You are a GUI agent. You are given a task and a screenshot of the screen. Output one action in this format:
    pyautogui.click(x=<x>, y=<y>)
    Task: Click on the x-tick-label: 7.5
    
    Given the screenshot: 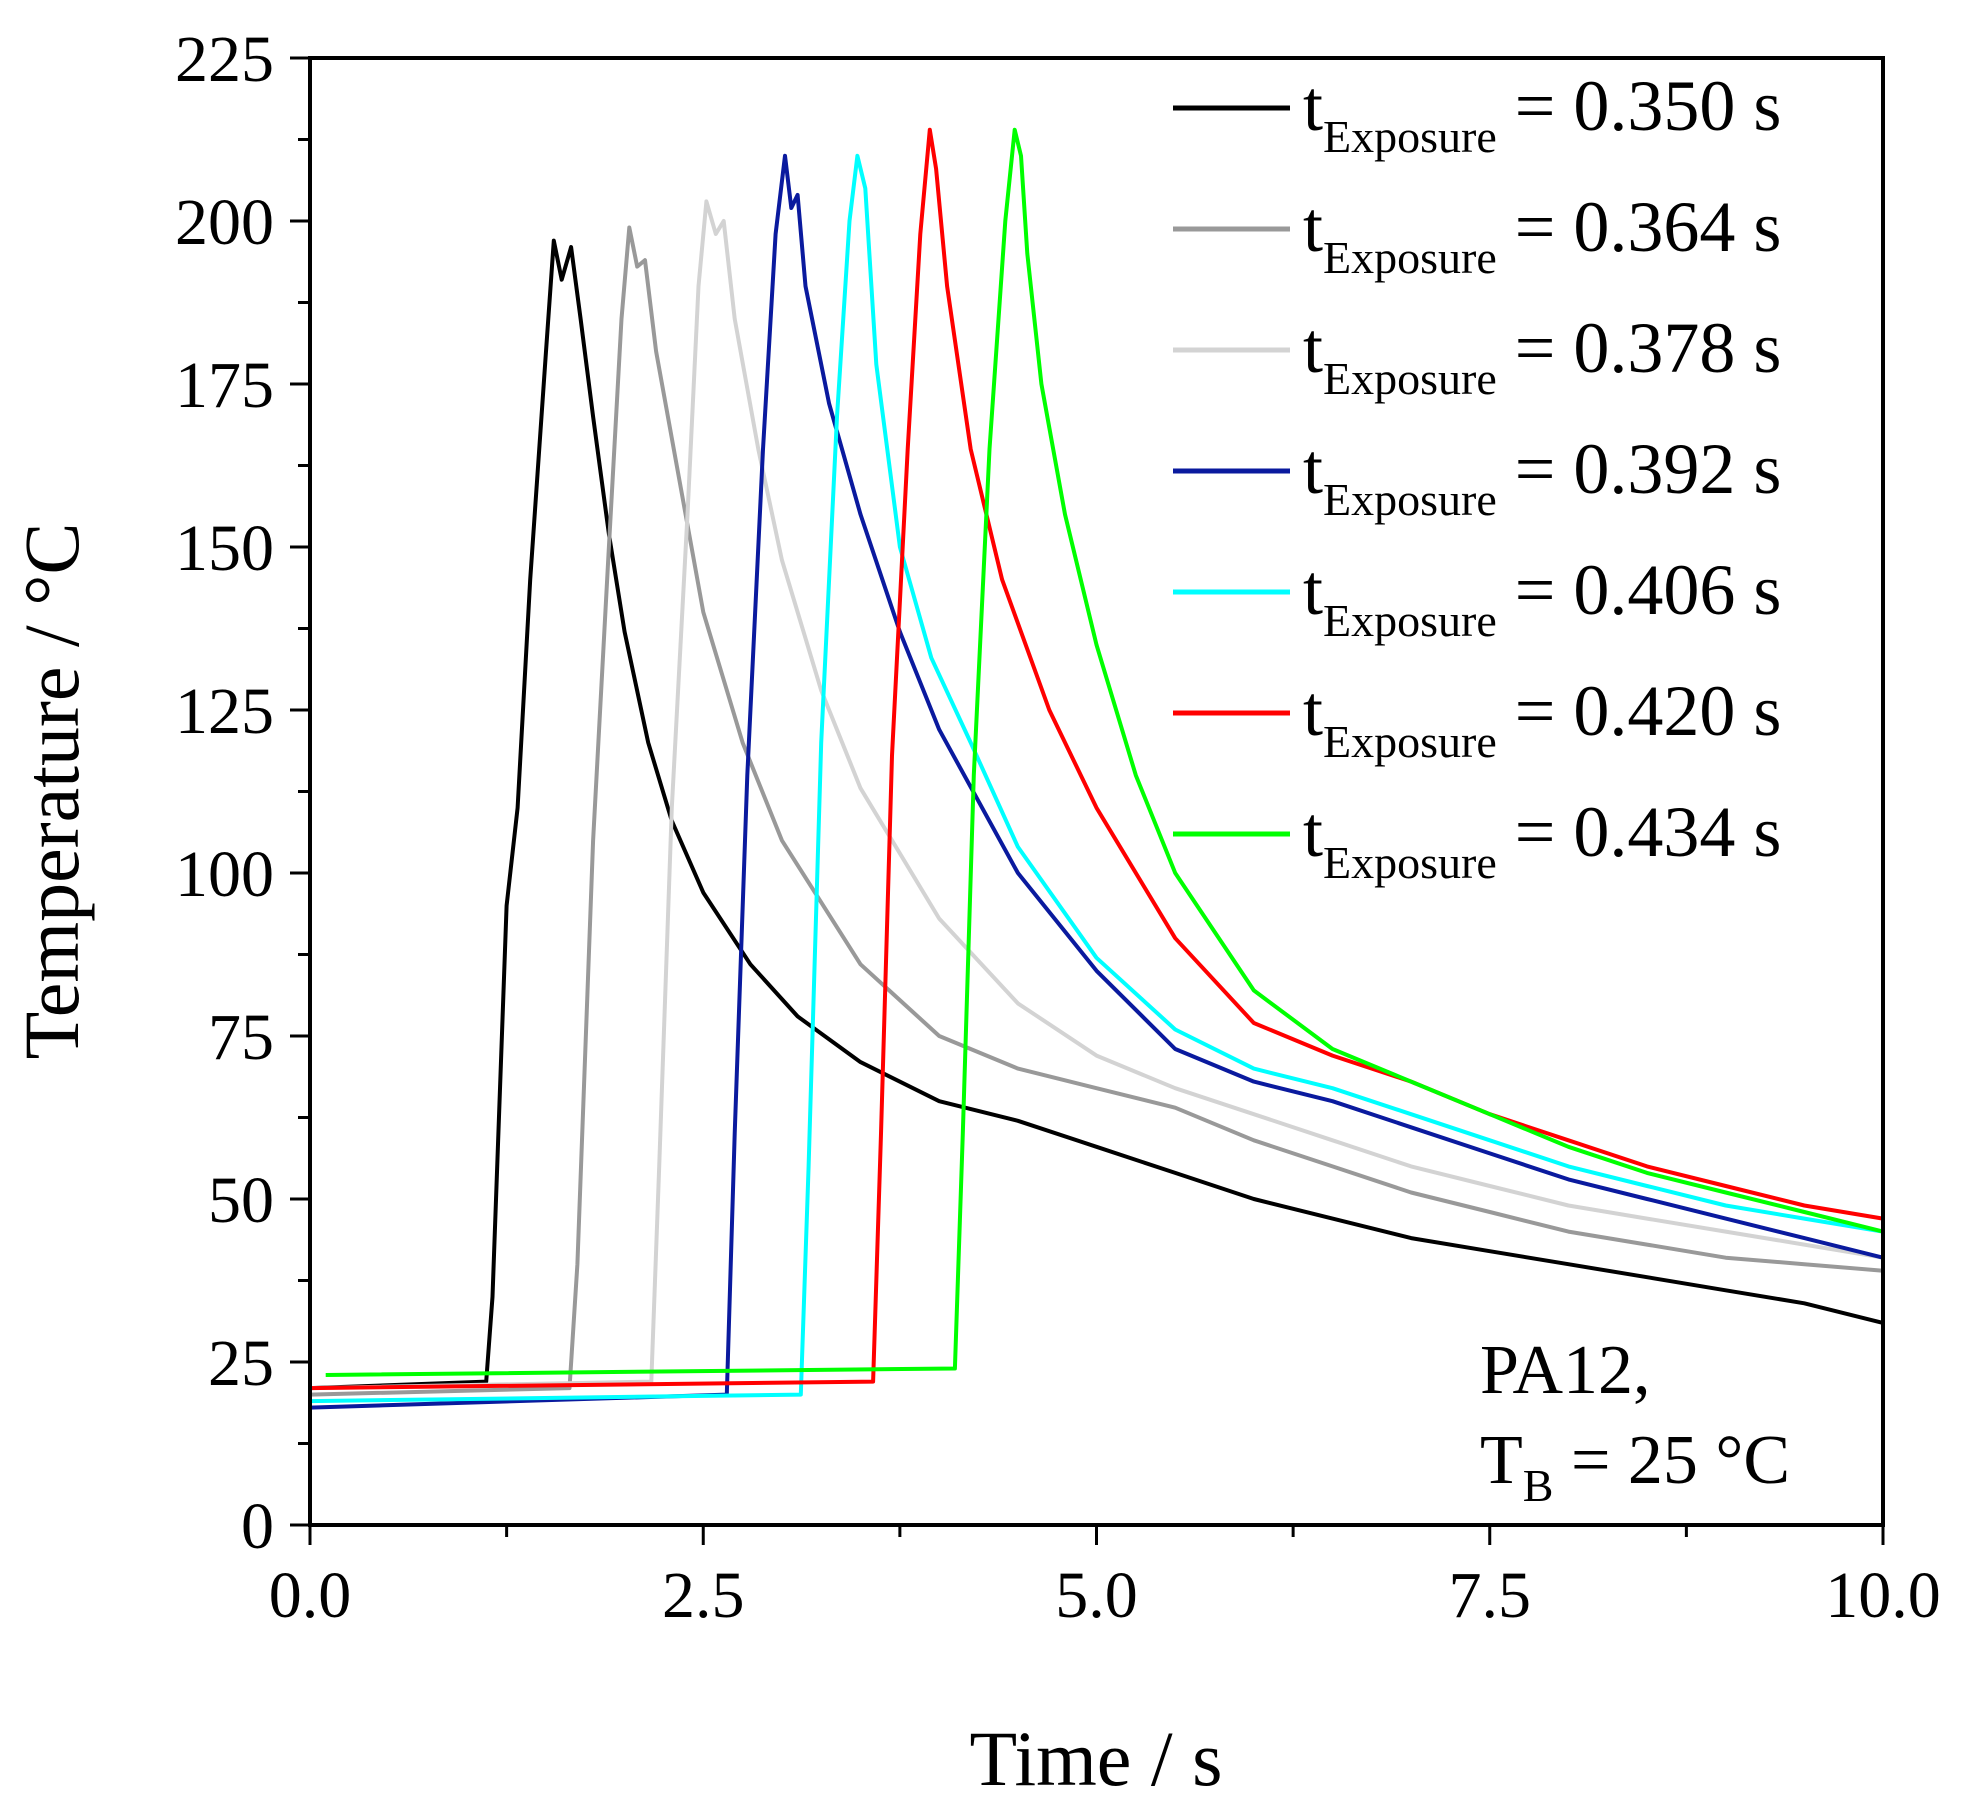 What is the action you would take?
    pyautogui.click(x=1490, y=1595)
    